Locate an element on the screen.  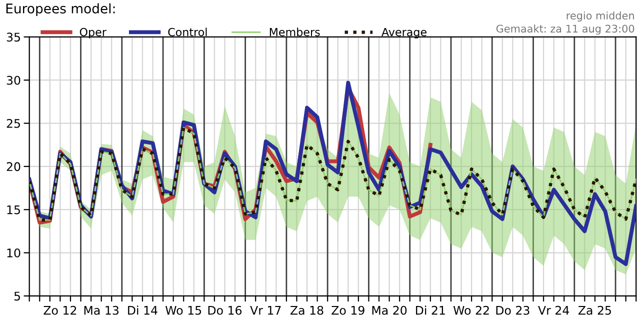
x-tick-label: Za 18 is located at coordinates (307, 310).